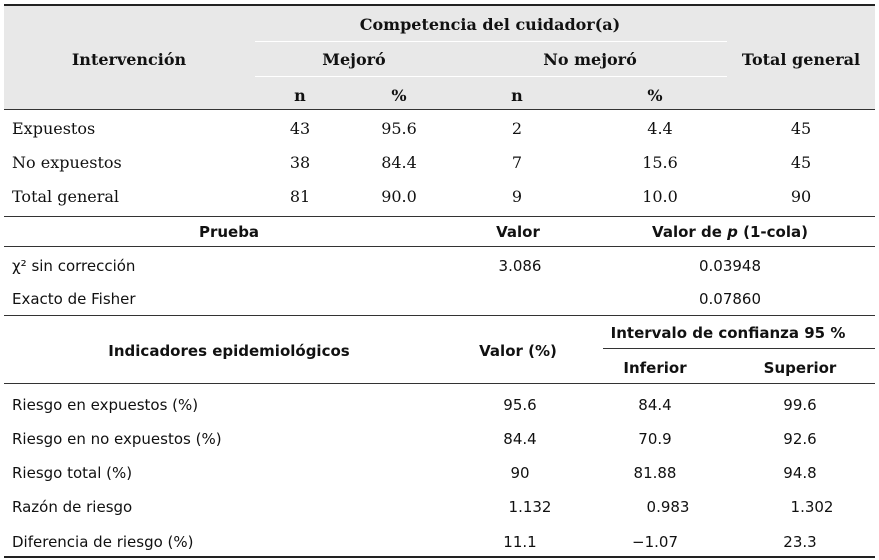  Describe the element at coordinates (399, 162) in the screenshot. I see `cell-pct-mejoro: 84.4` at that location.